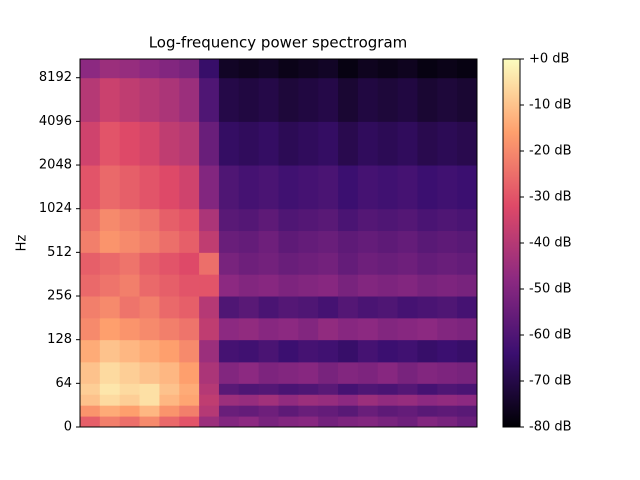 The height and width of the screenshot is (480, 640). Describe the element at coordinates (59, 252) in the screenshot. I see `y-tick-label: 512` at that location.